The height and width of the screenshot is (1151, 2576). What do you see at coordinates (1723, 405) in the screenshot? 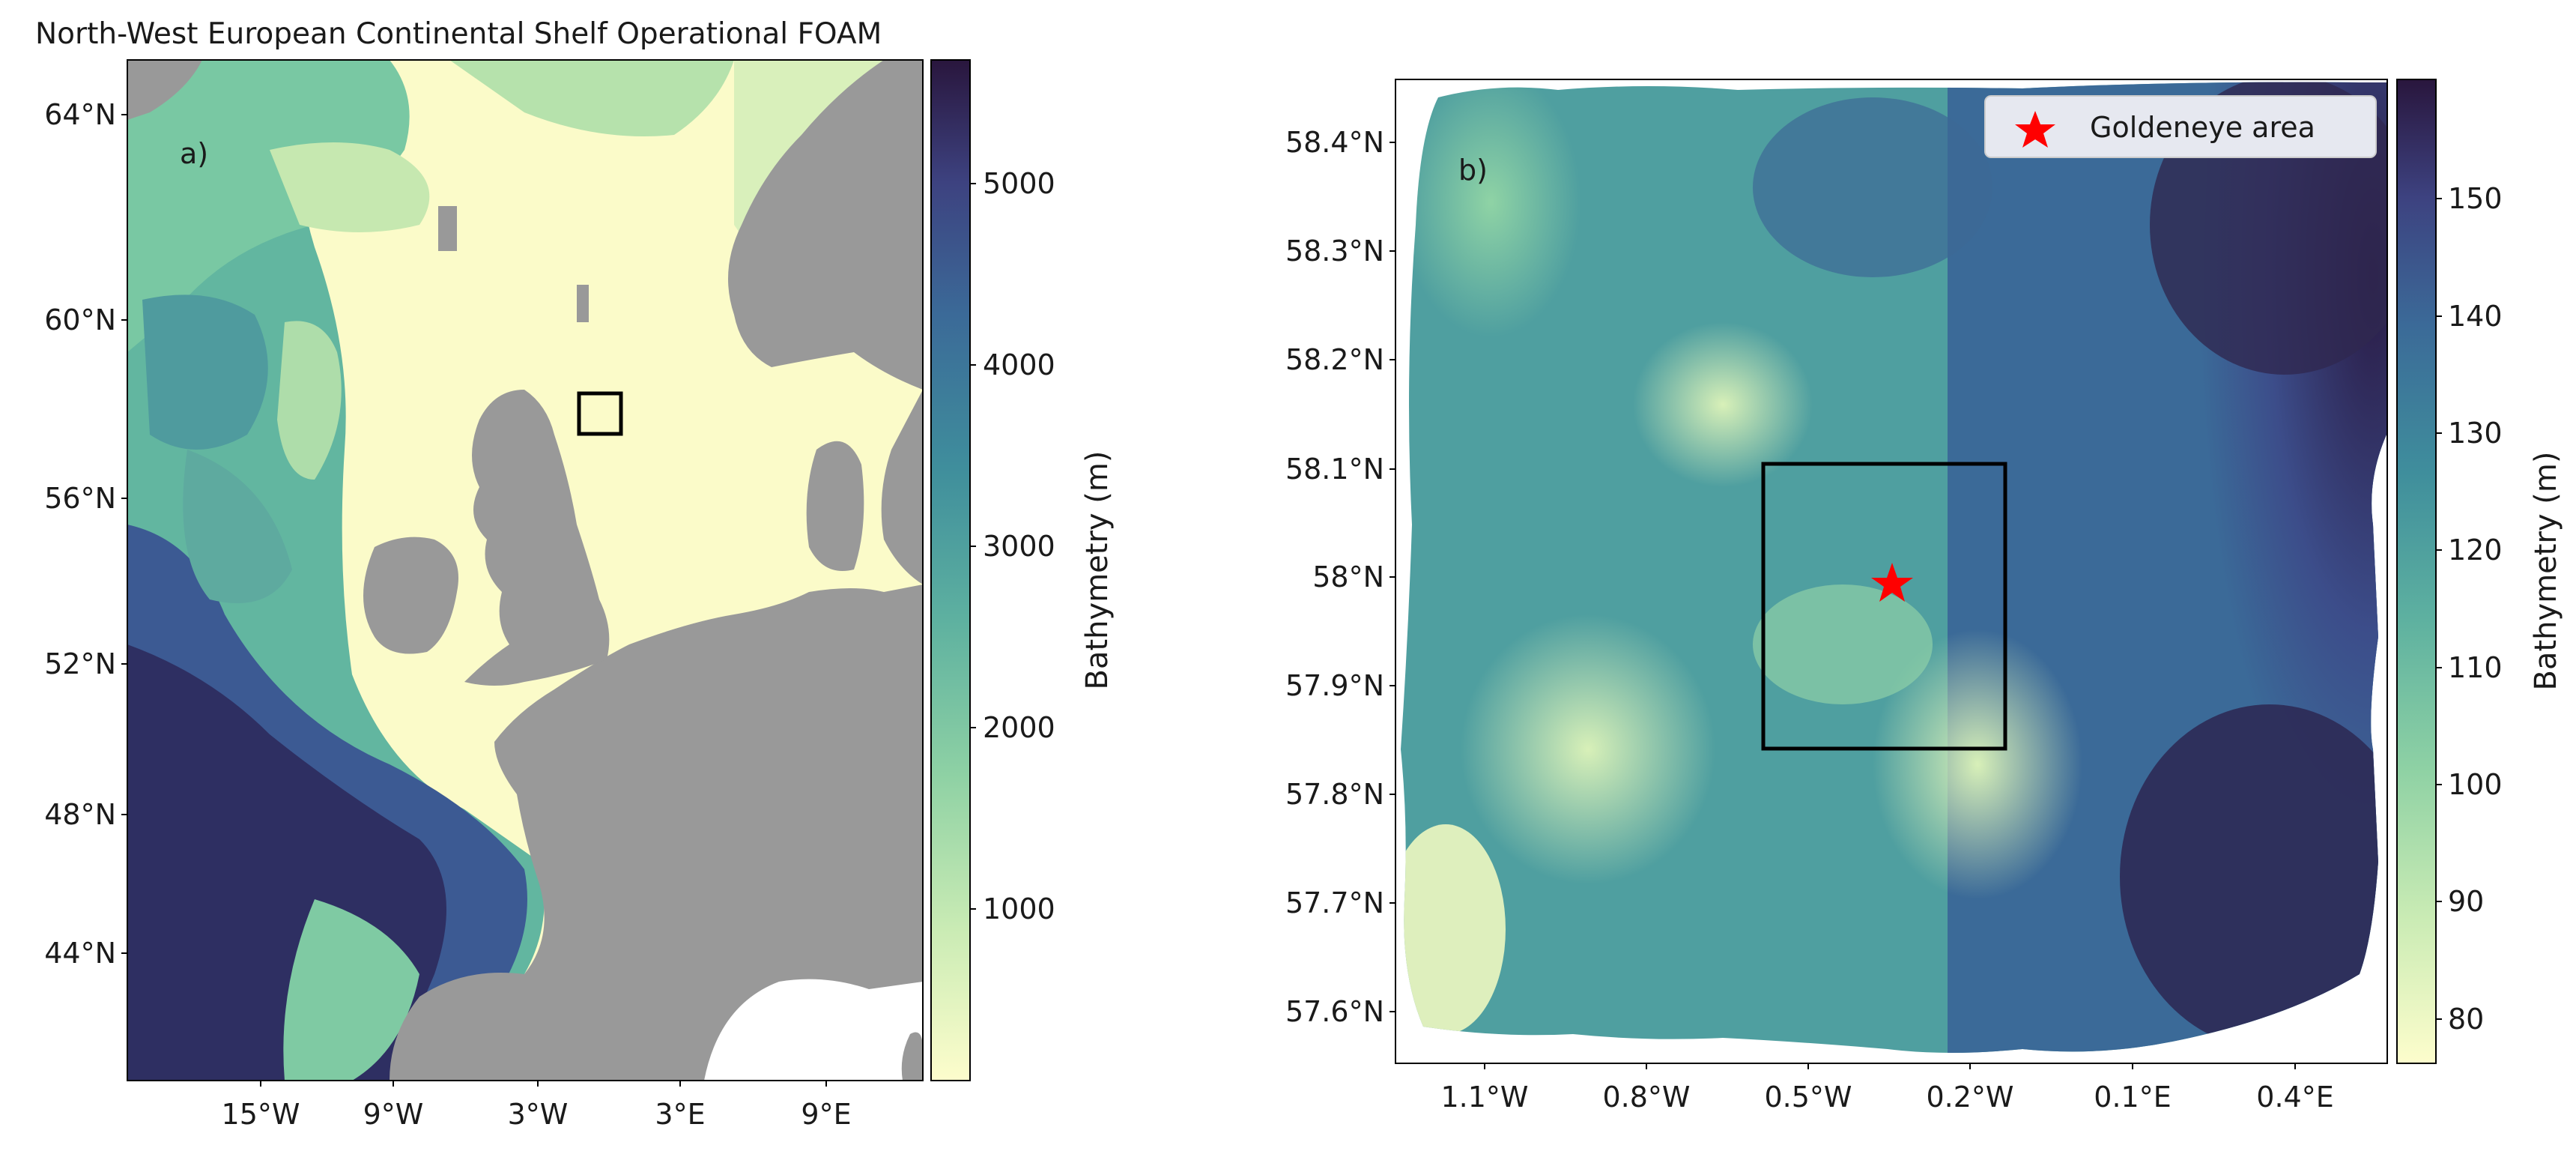
I see `panel-b-shallow-bank` at bounding box center [1723, 405].